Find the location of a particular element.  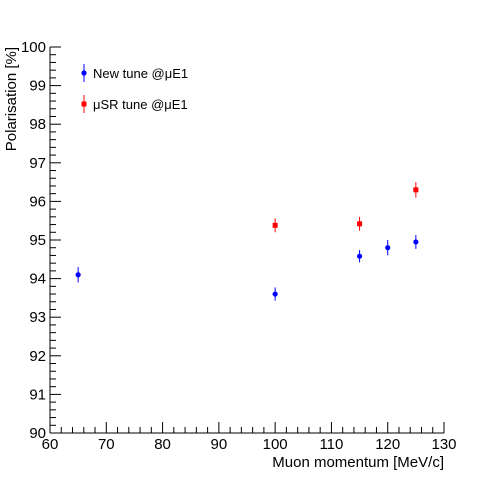

legend: New tune @μE1 μSR tune @μE1 is located at coordinates (134, 88).